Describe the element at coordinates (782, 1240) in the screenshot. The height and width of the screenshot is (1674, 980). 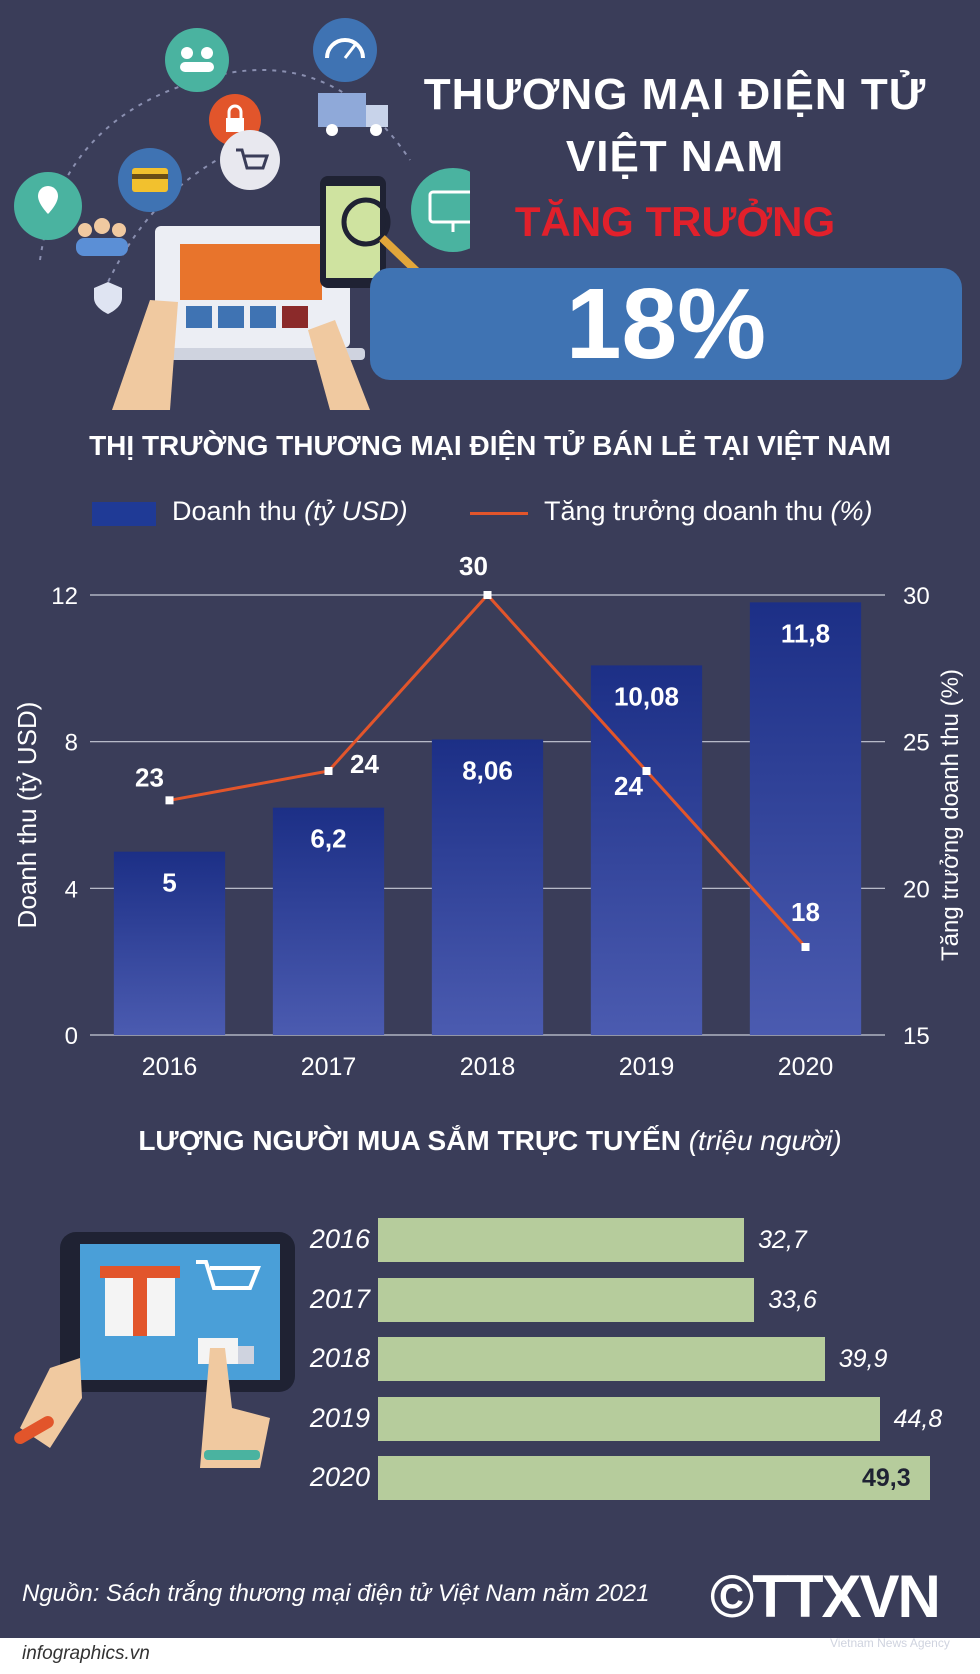
I see `shoppers-bar-value: 32,7` at that location.